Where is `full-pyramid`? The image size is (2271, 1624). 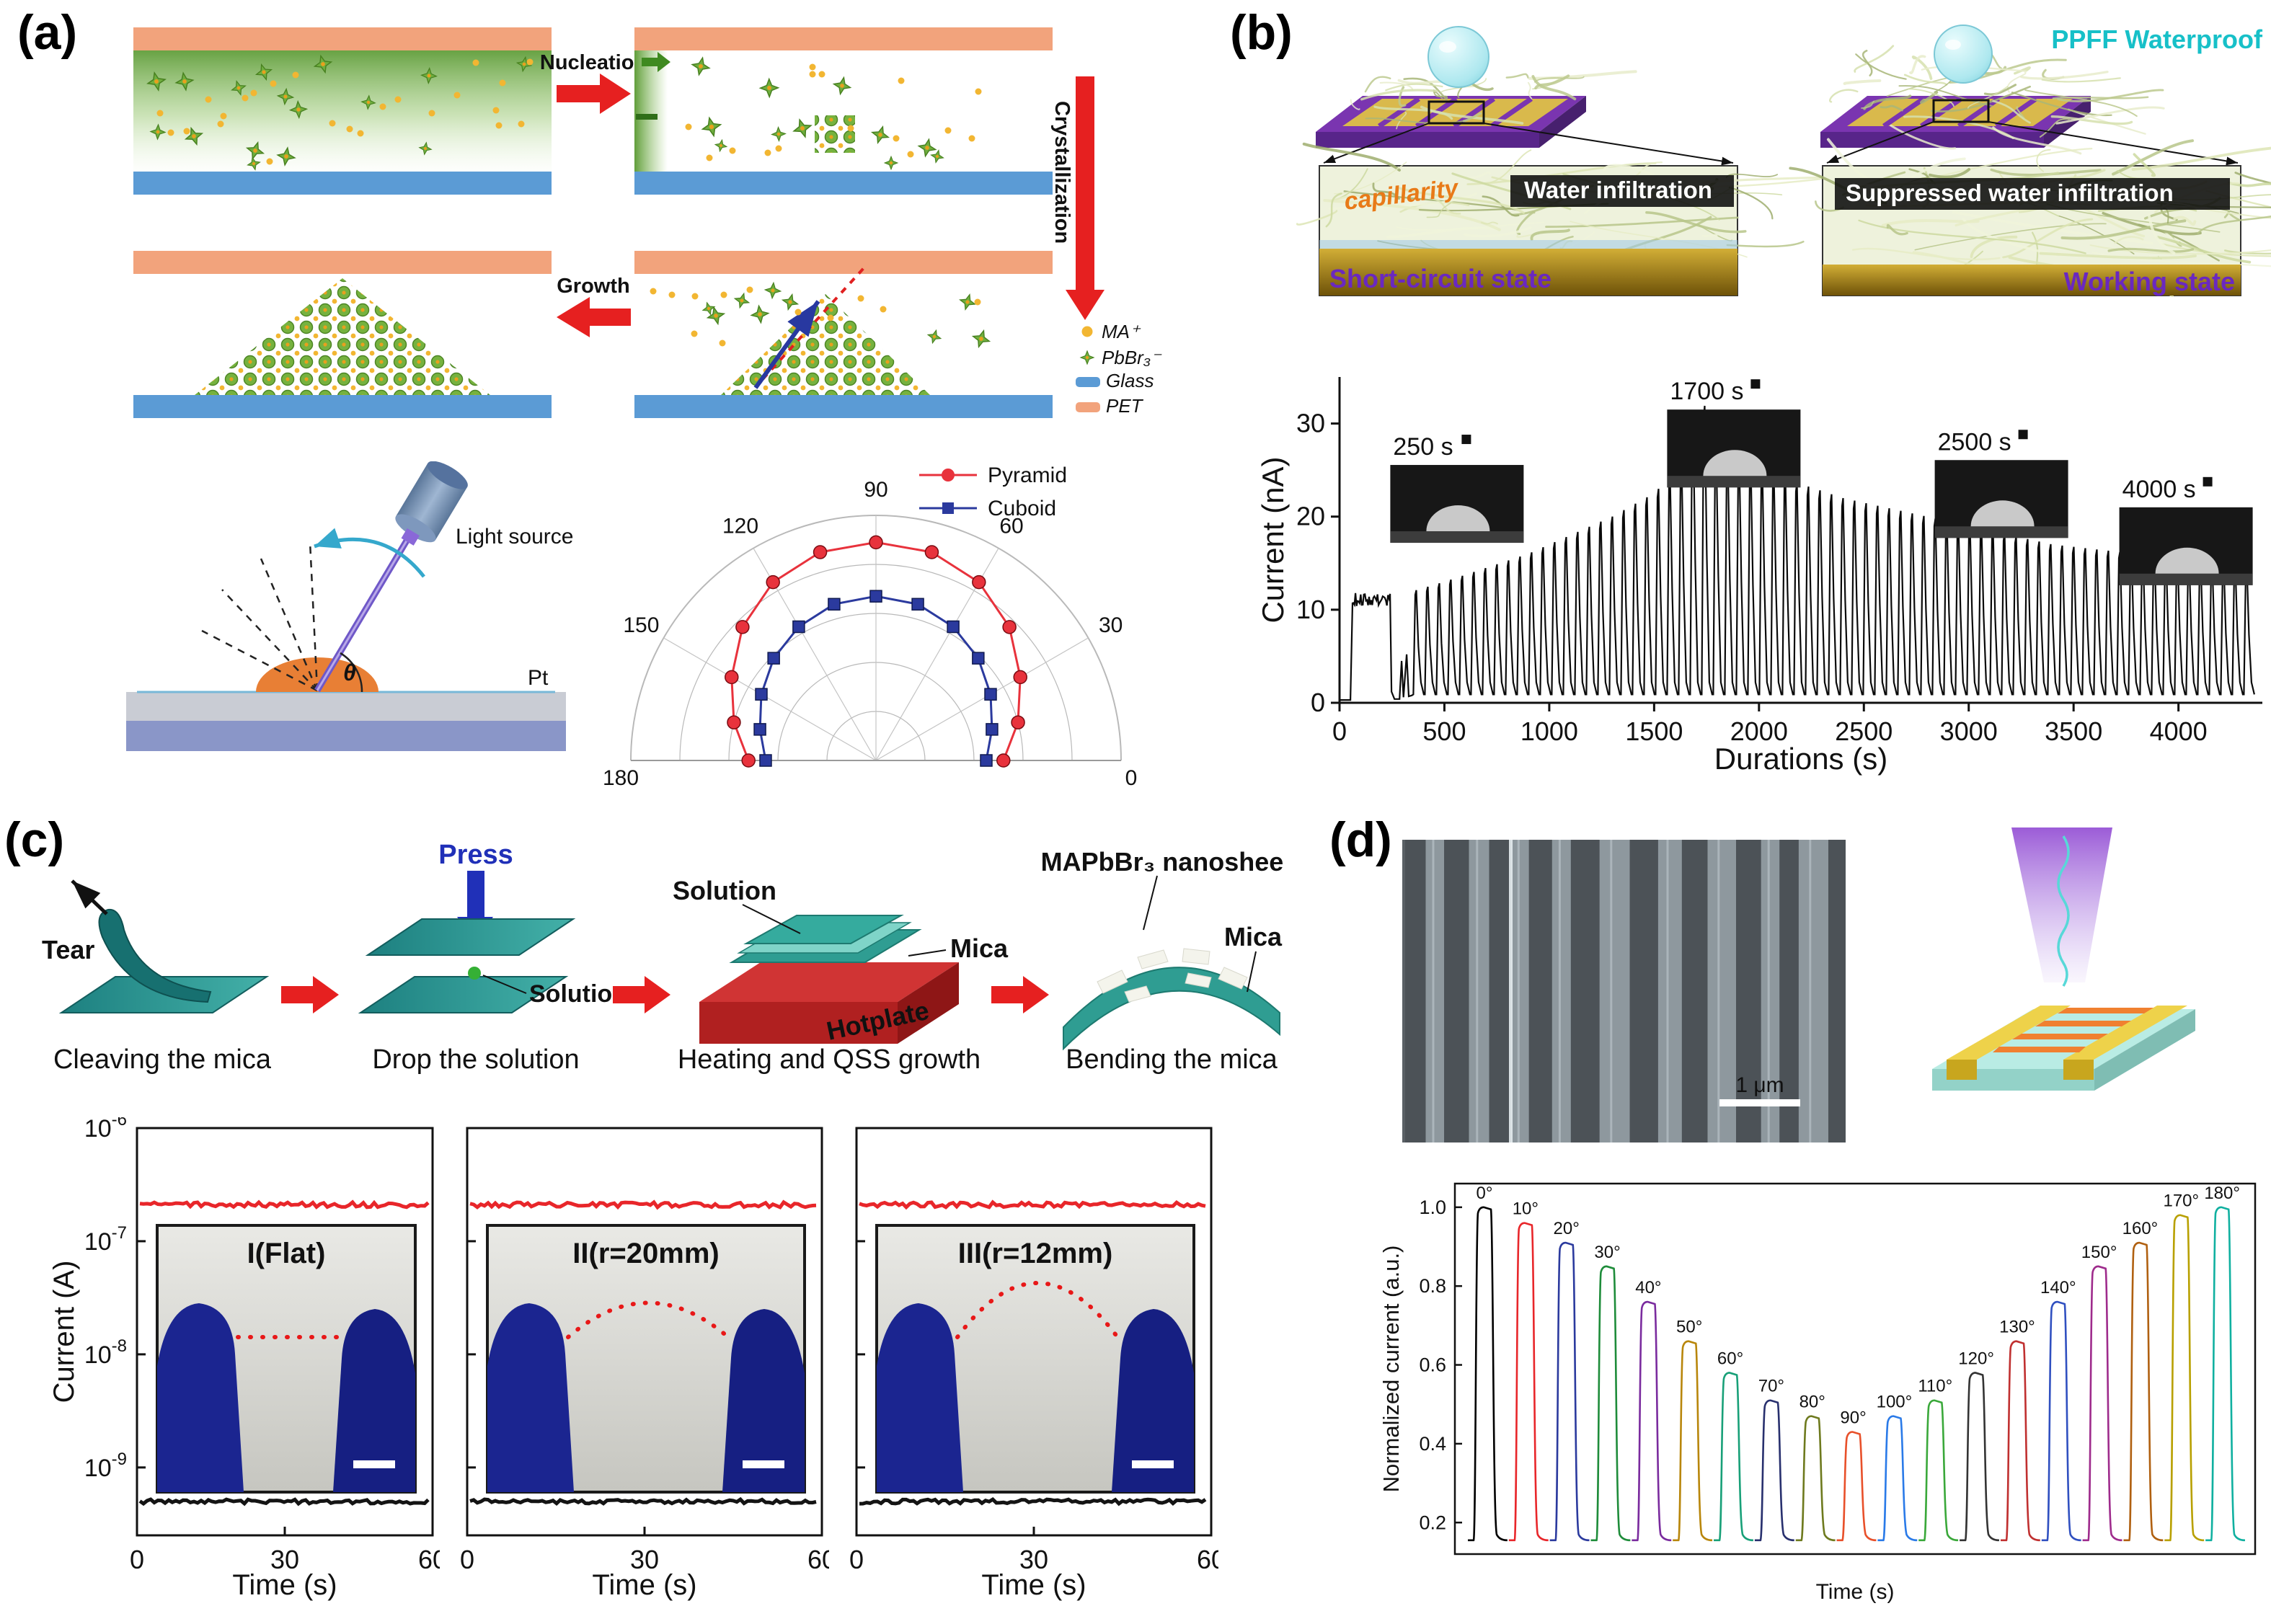
full-pyramid is located at coordinates (342, 336).